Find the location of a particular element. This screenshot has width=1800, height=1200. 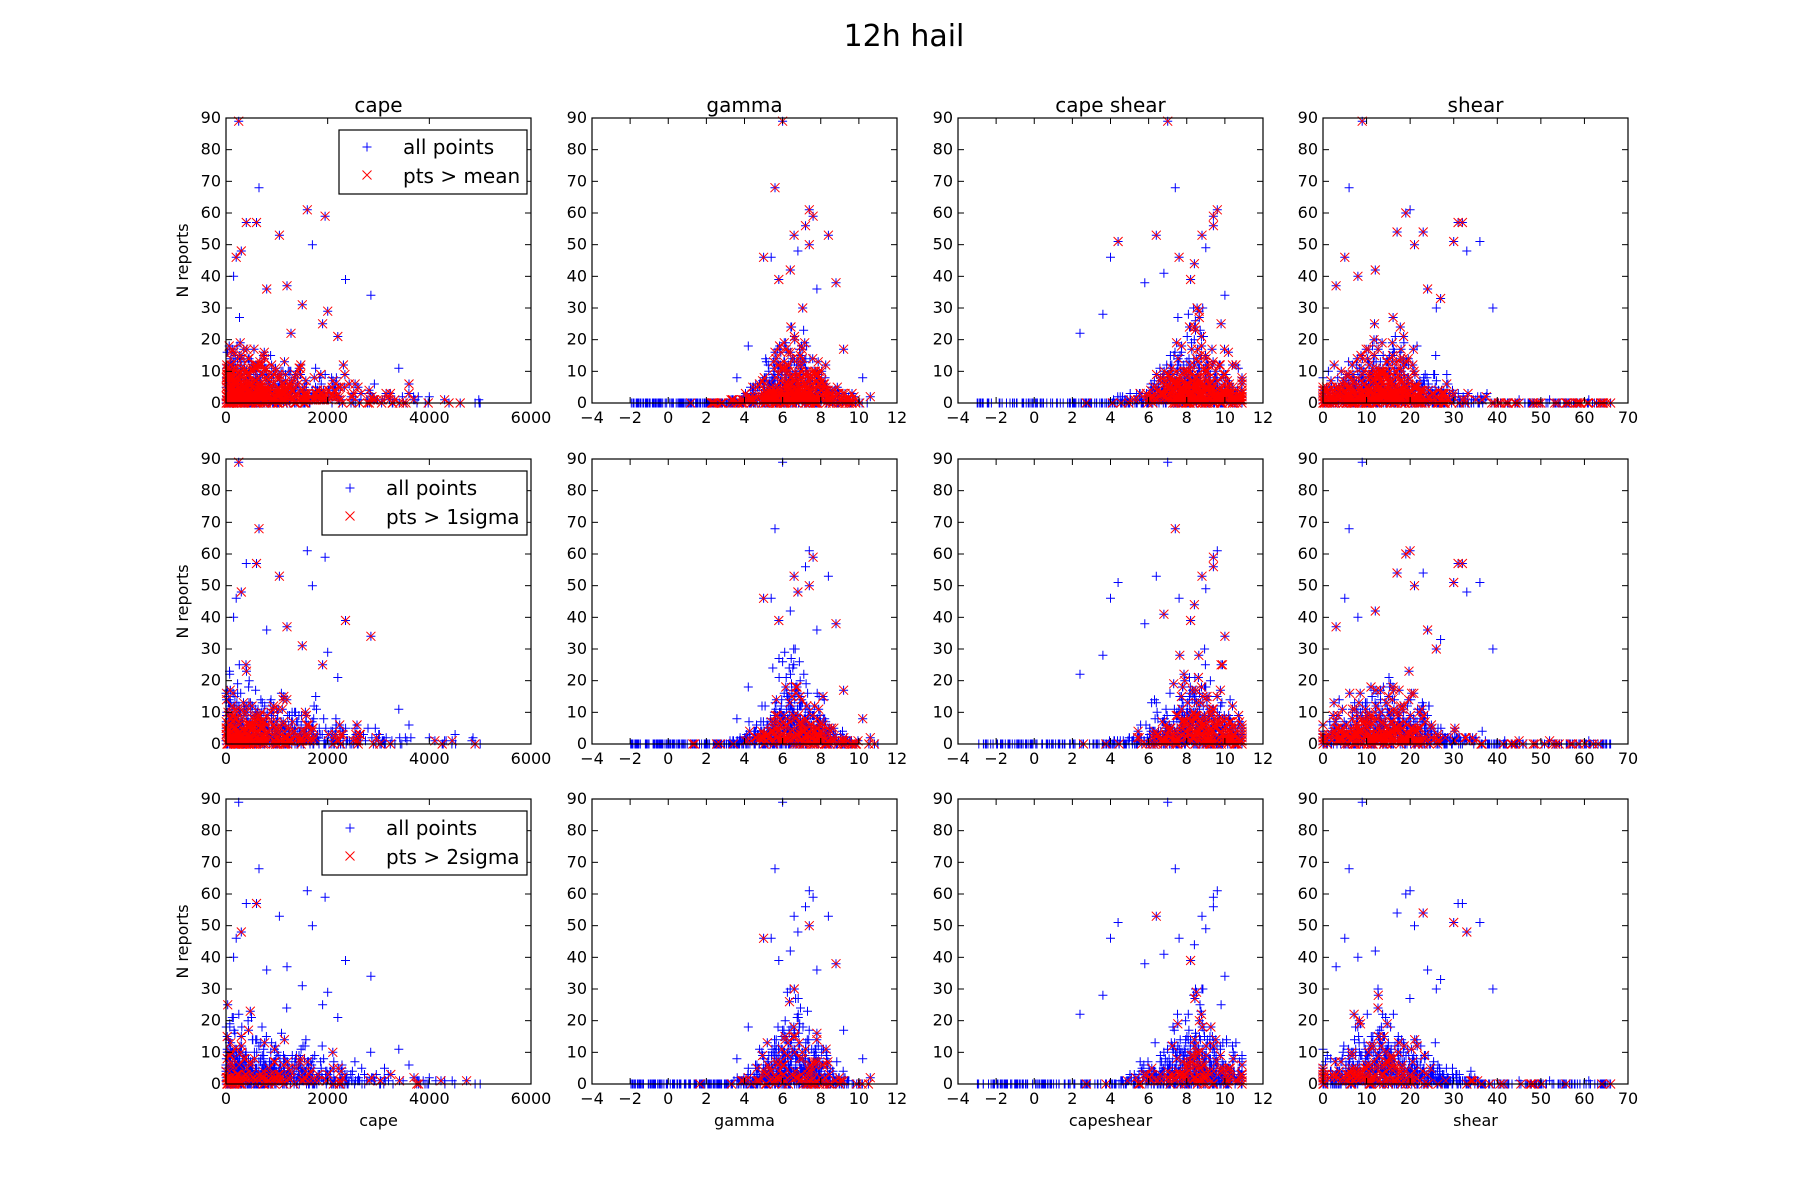

x-tick-label: 4 is located at coordinates (744, 417).